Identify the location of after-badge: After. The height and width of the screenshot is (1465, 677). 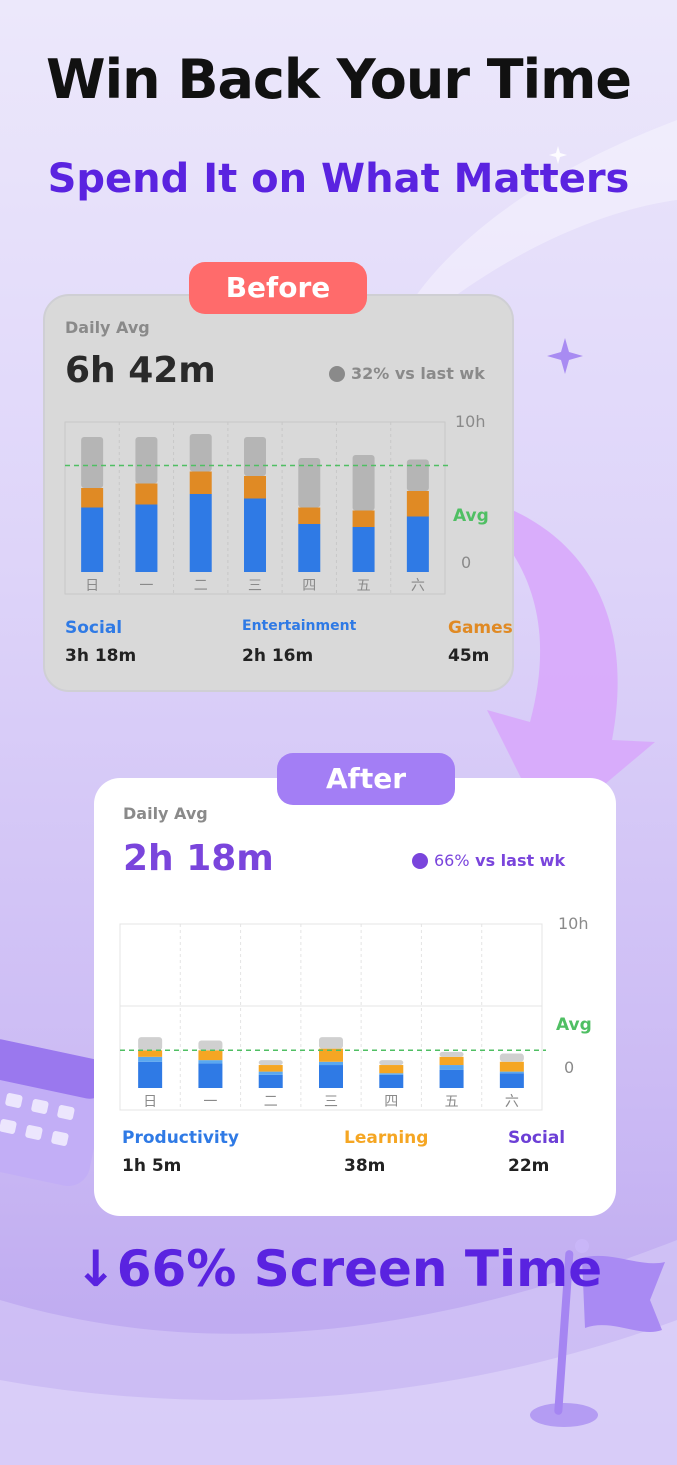
(366, 779).